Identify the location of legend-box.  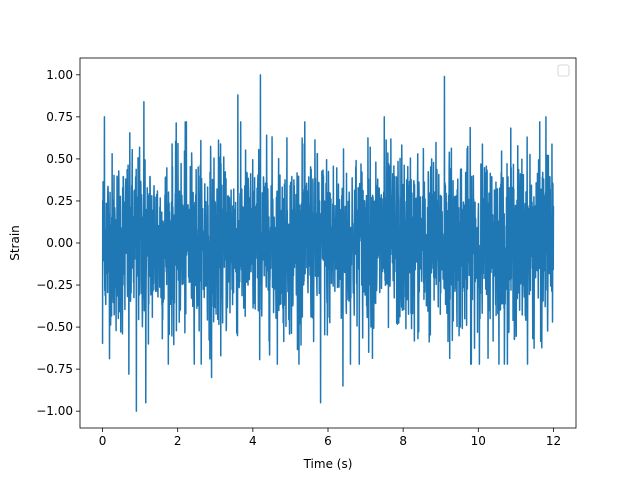
(563, 70).